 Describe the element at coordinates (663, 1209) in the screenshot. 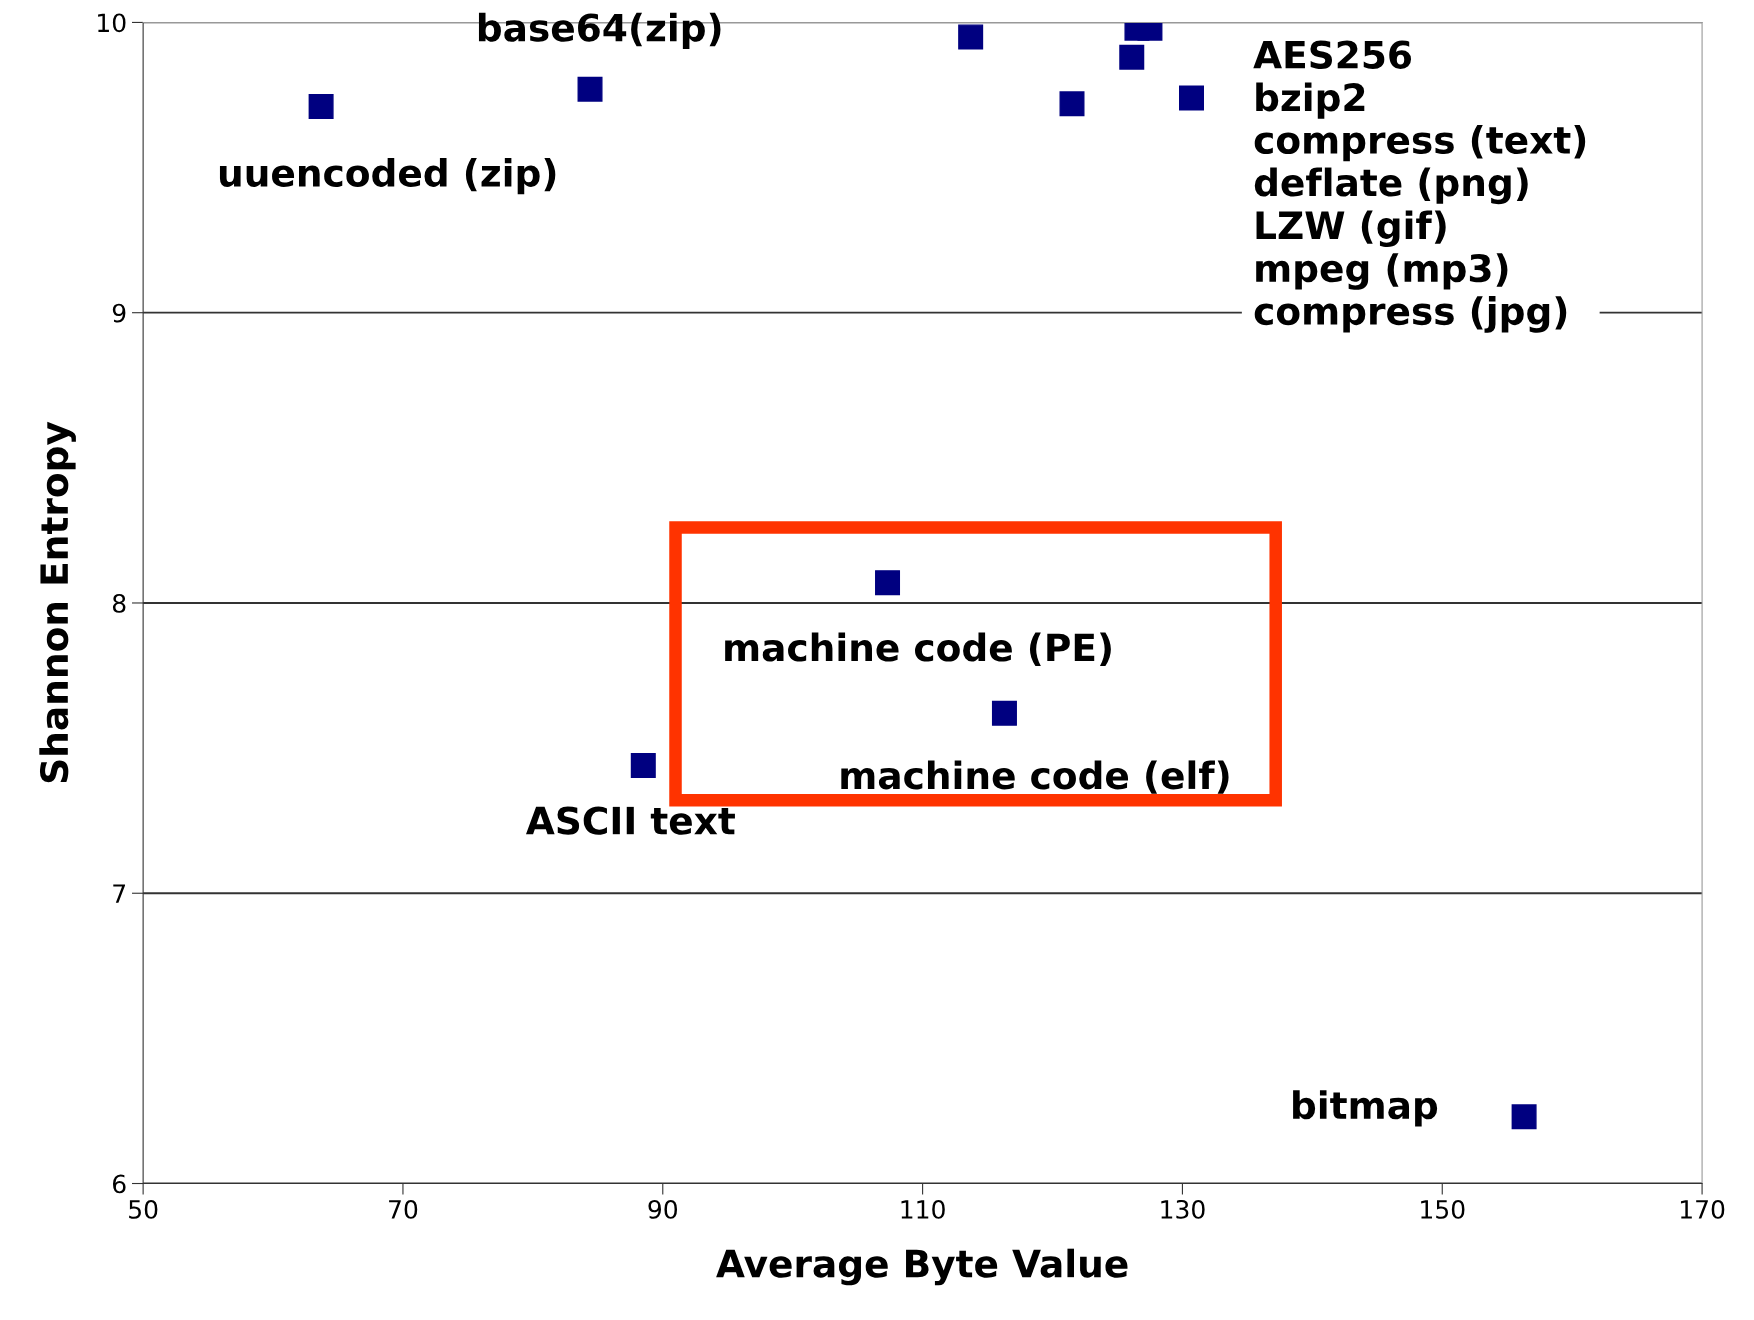

I see `x-tick-label: 90` at that location.